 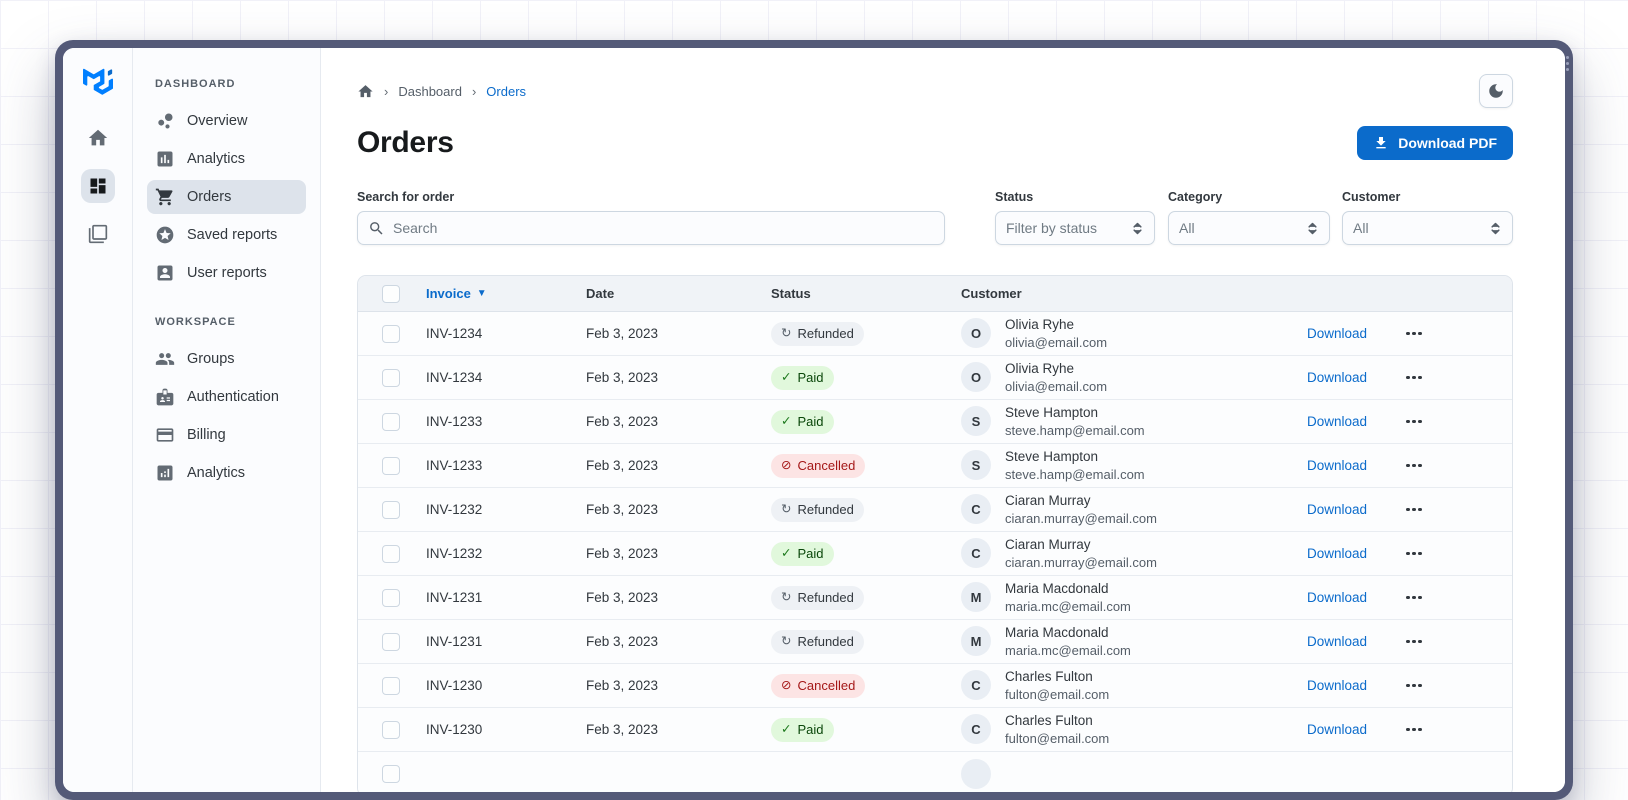 I want to click on customer-cell, so click(x=1121, y=774).